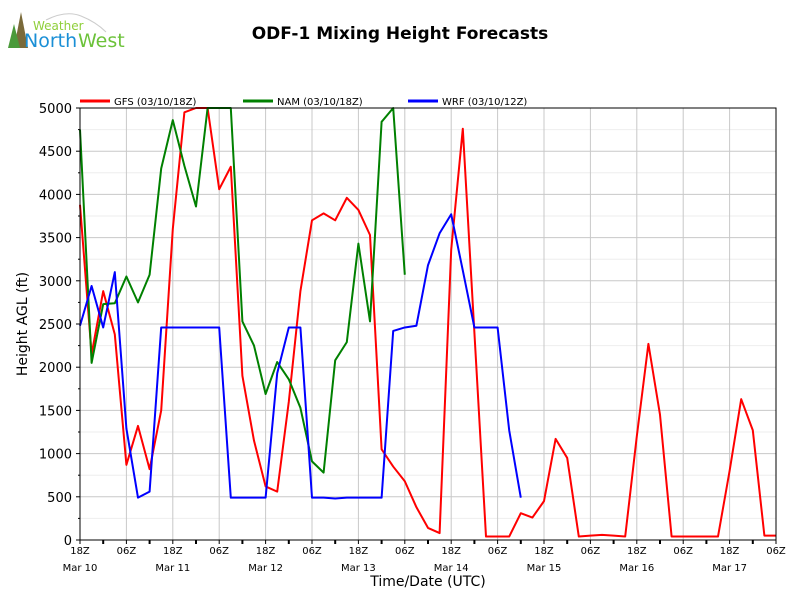 This screenshot has width=800, height=600. Describe the element at coordinates (265, 568) in the screenshot. I see `date-label: Mar 12` at that location.